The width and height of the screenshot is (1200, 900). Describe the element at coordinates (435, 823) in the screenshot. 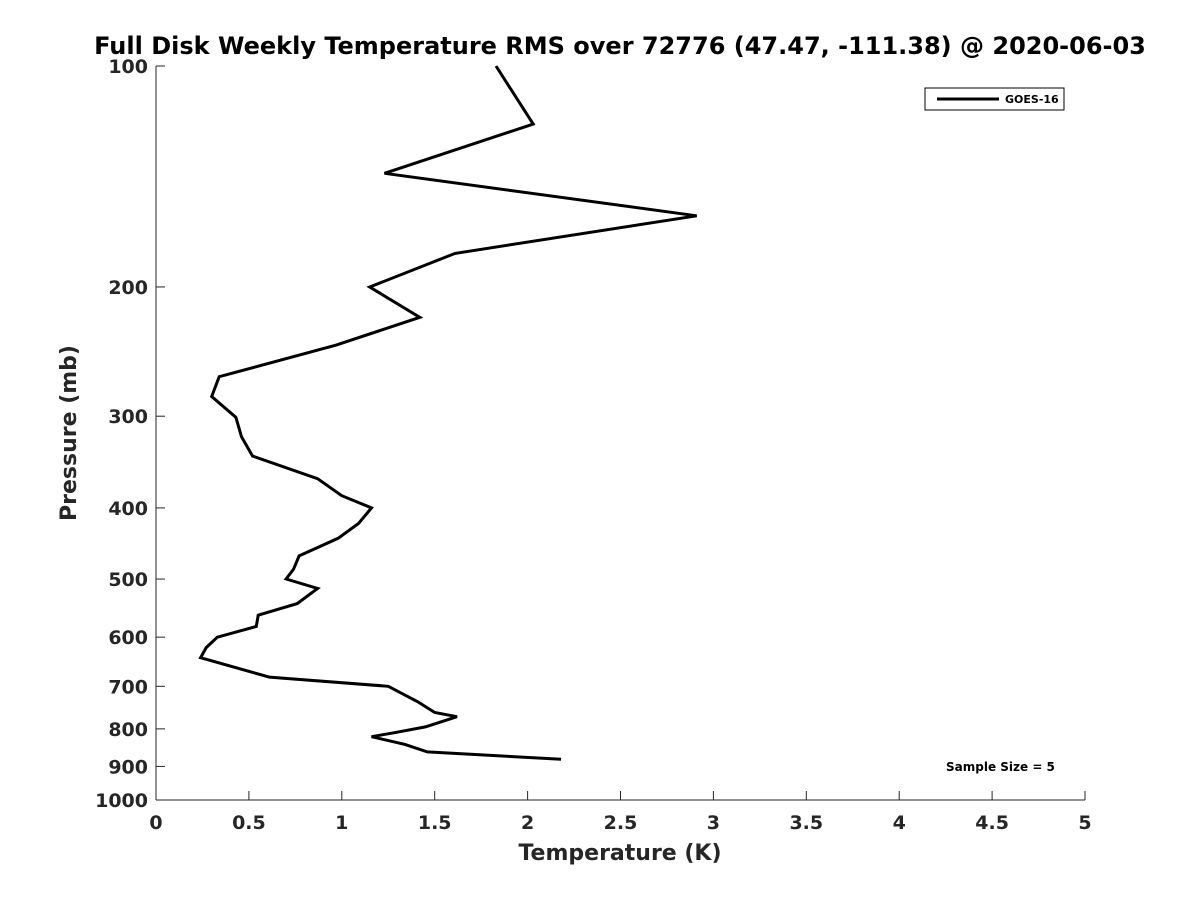

I see `x-tick-label: 1.5` at that location.